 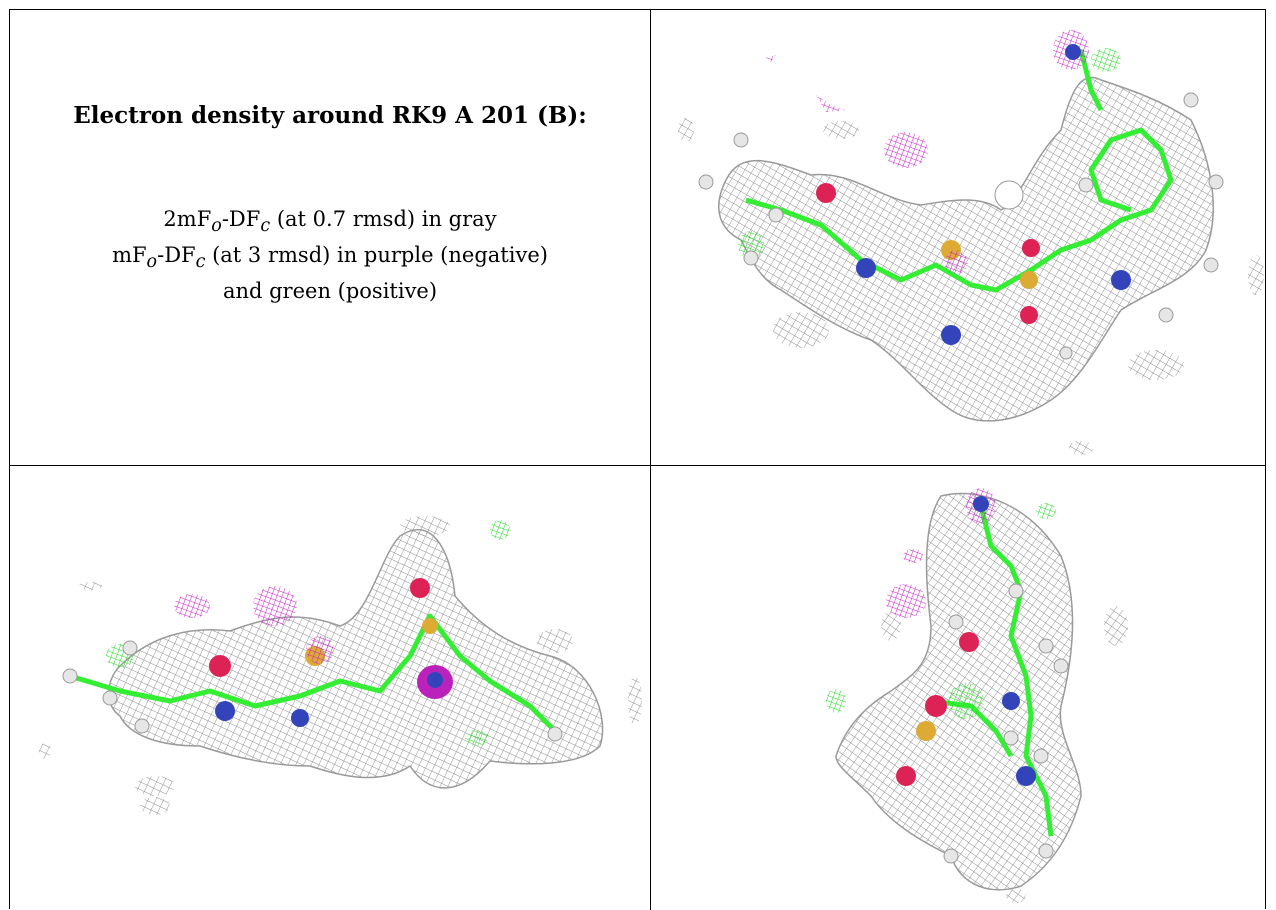 I want to click on legend-text: mF, so click(x=129, y=255).